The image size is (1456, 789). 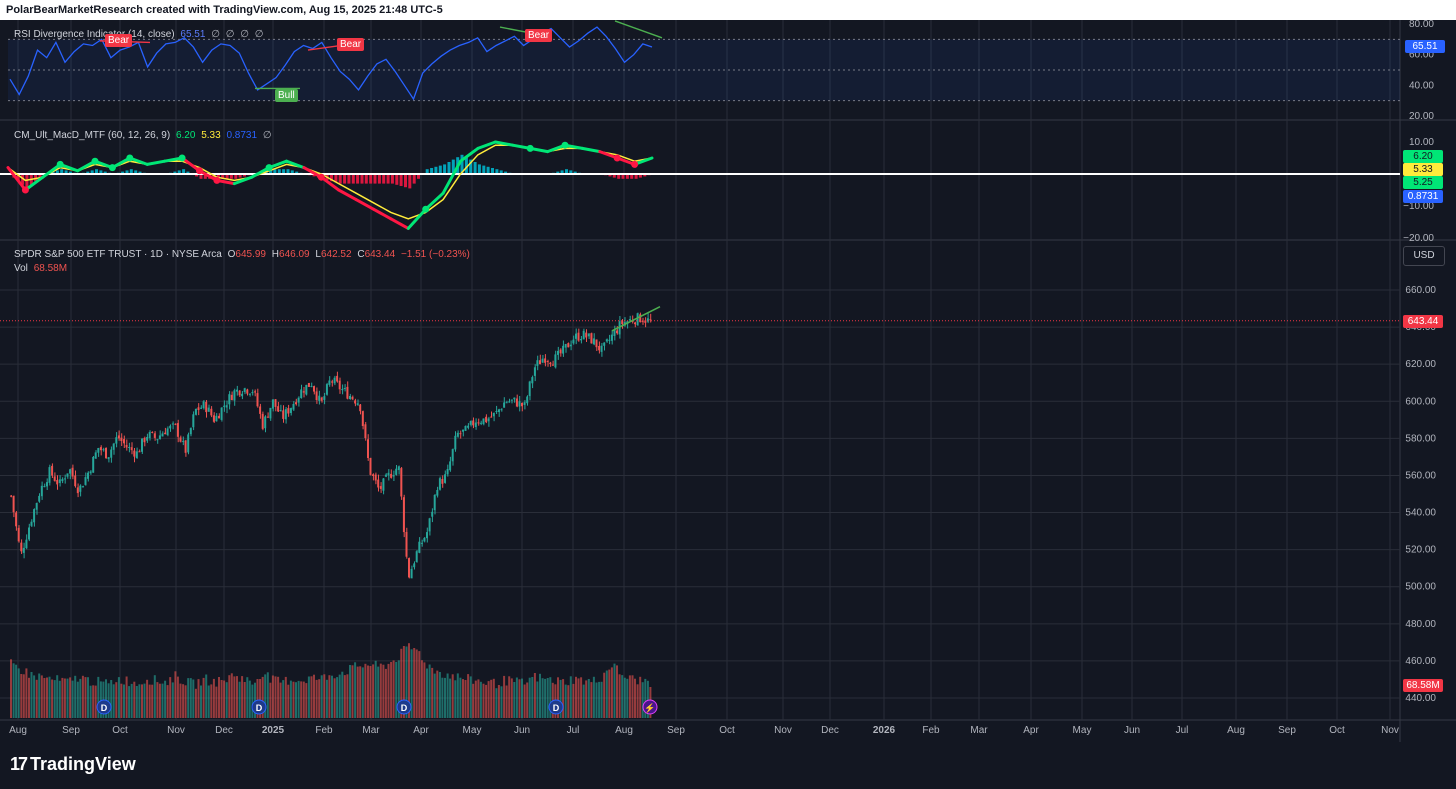 I want to click on vol-label: Vol, so click(x=21, y=268).